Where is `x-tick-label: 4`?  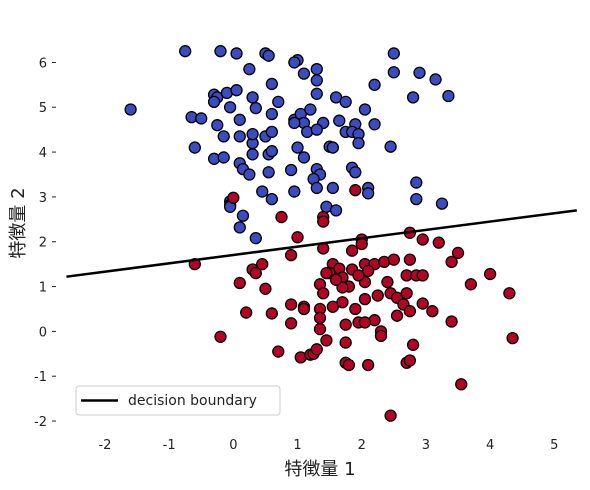
x-tick-label: 4 is located at coordinates (490, 445).